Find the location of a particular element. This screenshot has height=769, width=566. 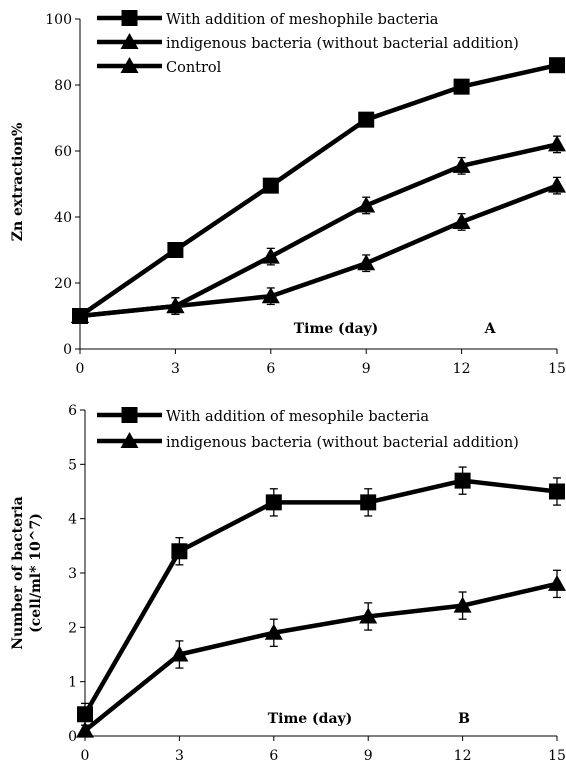

panel-b-ytick-label: 2 is located at coordinates (72, 628).